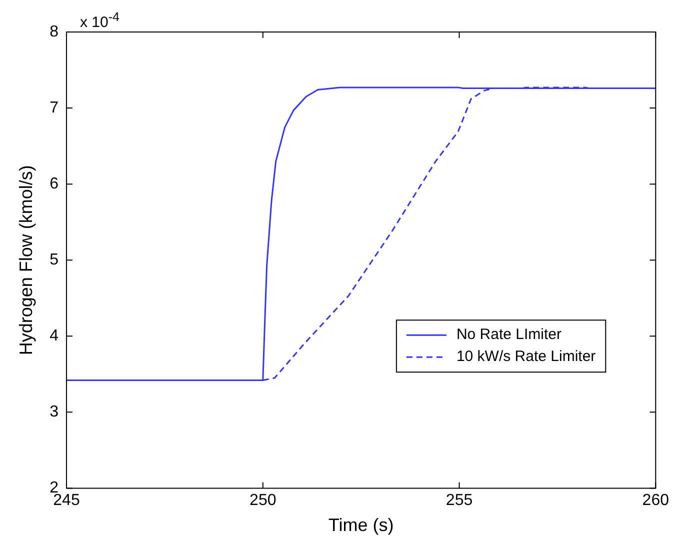 This screenshot has height=547, width=680. What do you see at coordinates (54, 107) in the screenshot?
I see `y-tick-label: 7` at bounding box center [54, 107].